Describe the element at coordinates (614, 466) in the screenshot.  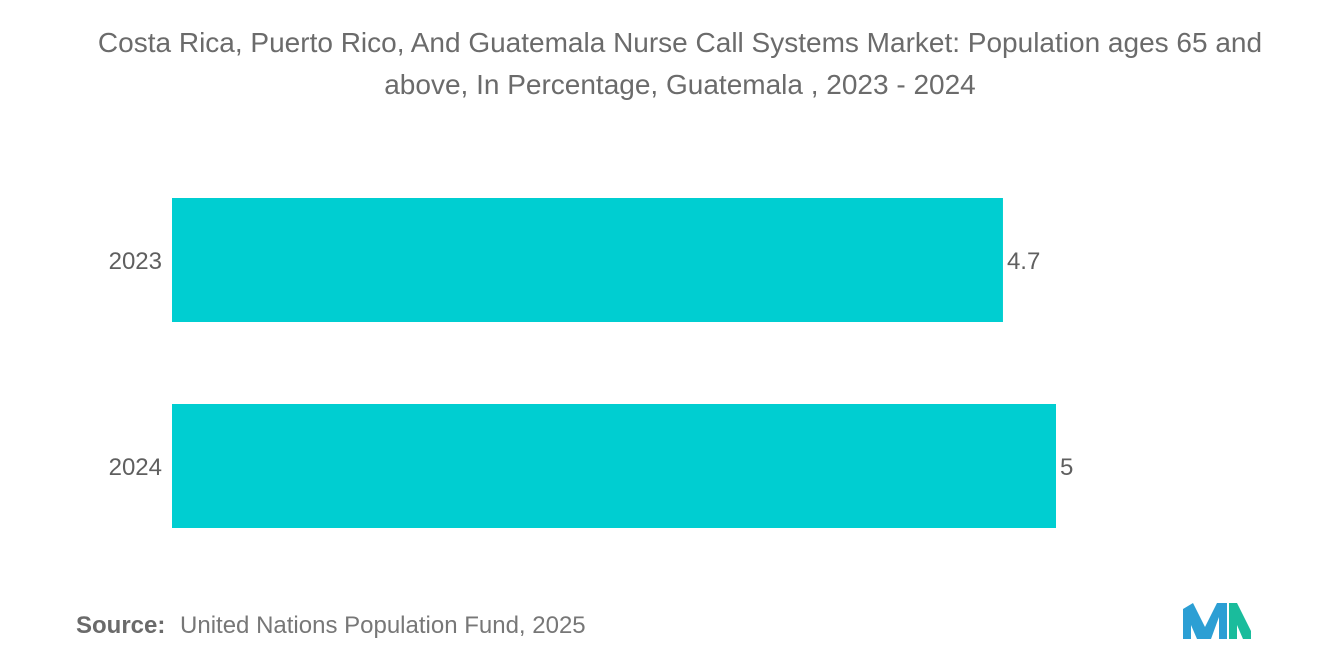
I see `bar-2024` at that location.